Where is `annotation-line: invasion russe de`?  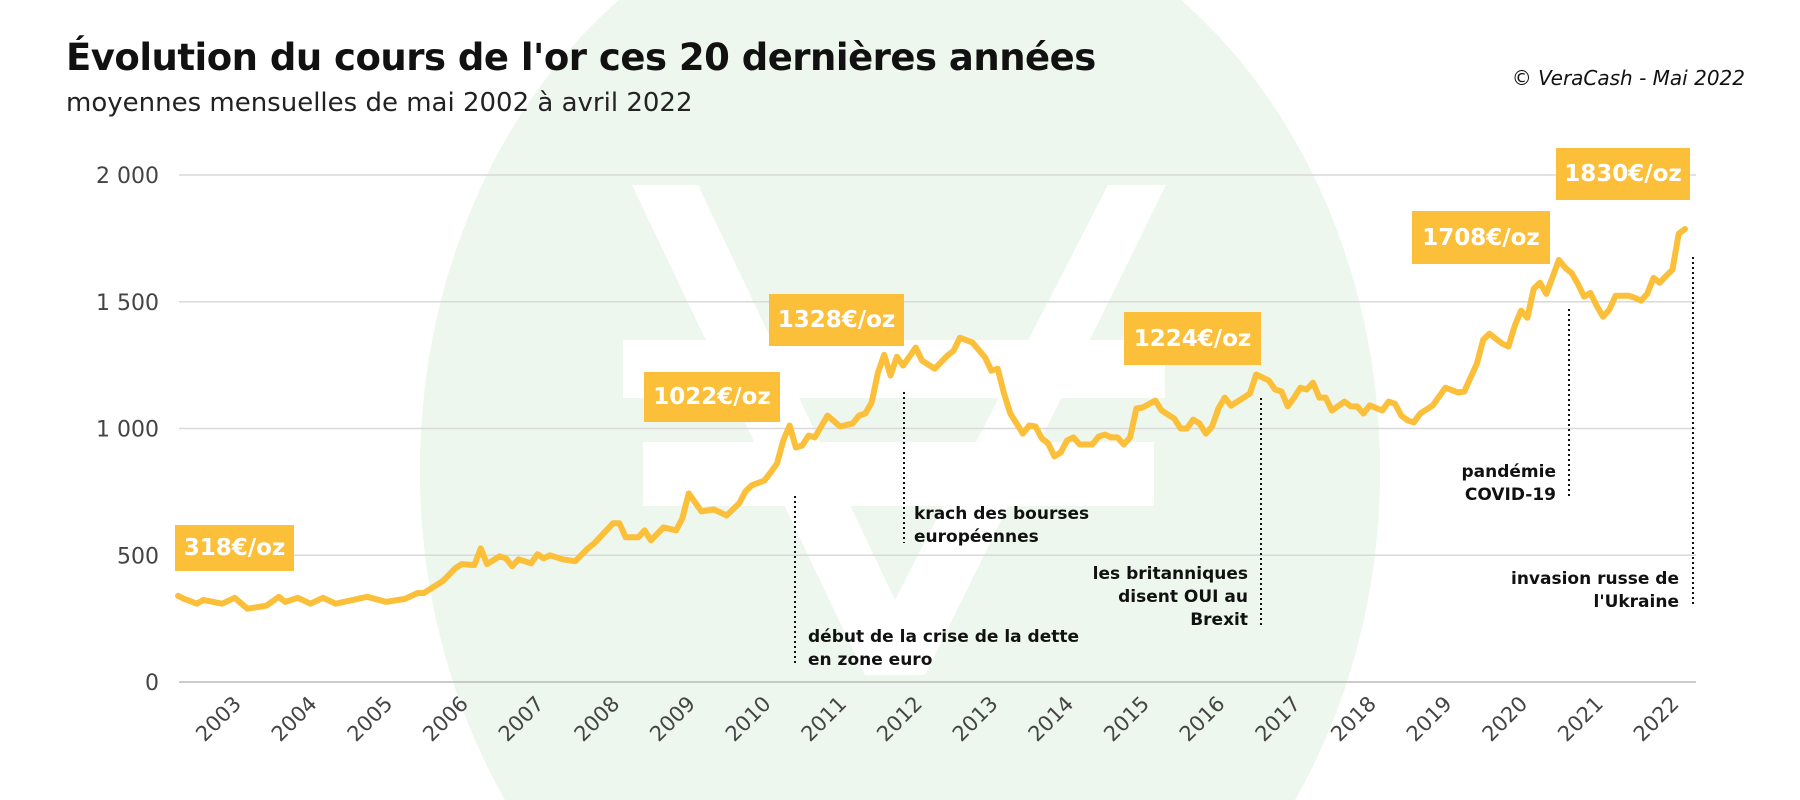 annotation-line: invasion russe de is located at coordinates (1595, 579).